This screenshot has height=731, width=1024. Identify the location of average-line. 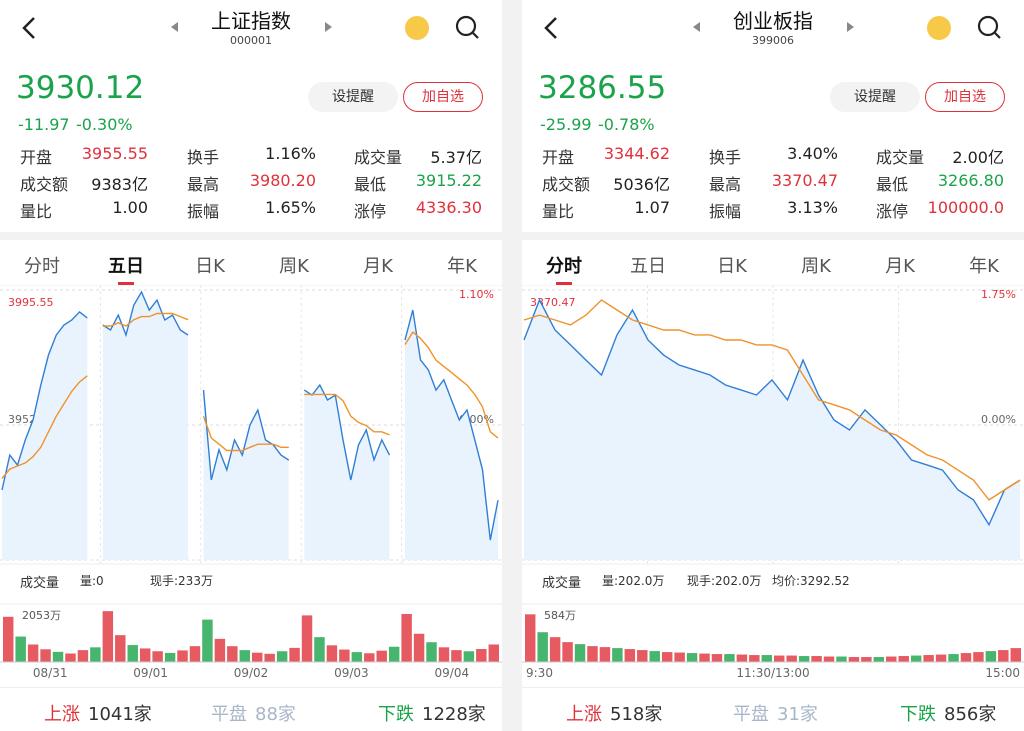
(772, 400).